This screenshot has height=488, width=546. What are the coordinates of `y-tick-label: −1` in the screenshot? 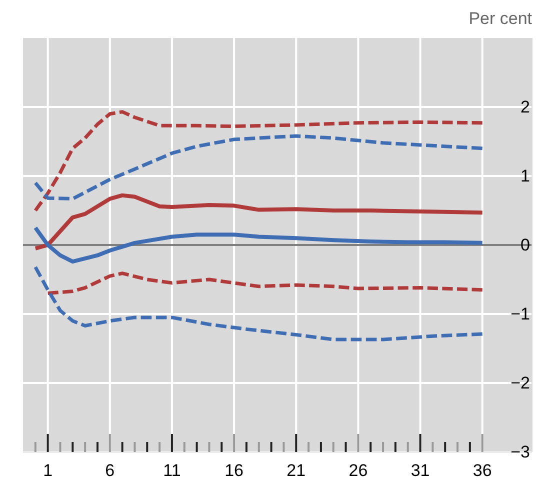 It's located at (520, 314).